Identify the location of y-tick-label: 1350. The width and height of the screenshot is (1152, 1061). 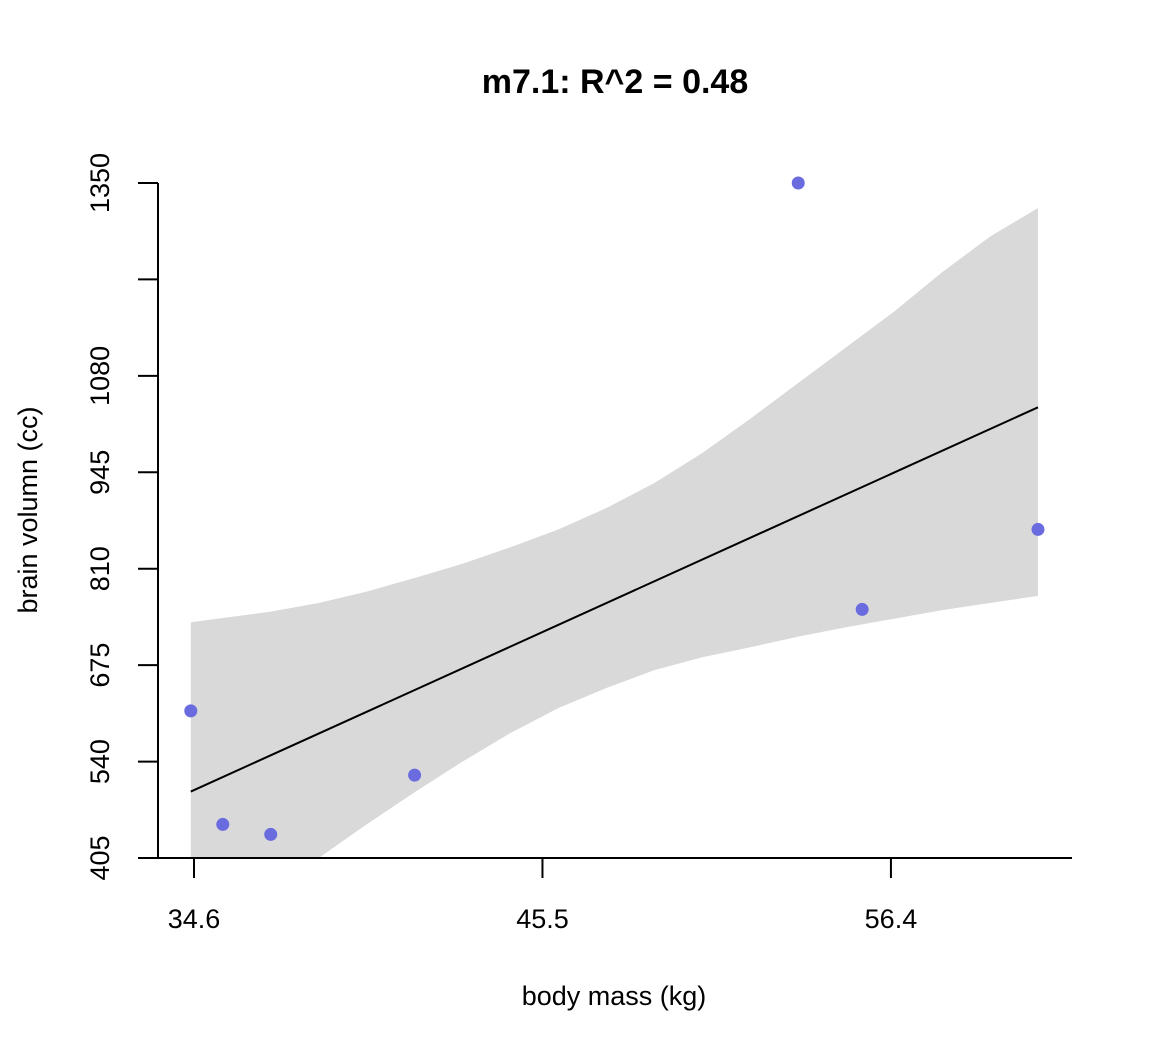
(100, 183).